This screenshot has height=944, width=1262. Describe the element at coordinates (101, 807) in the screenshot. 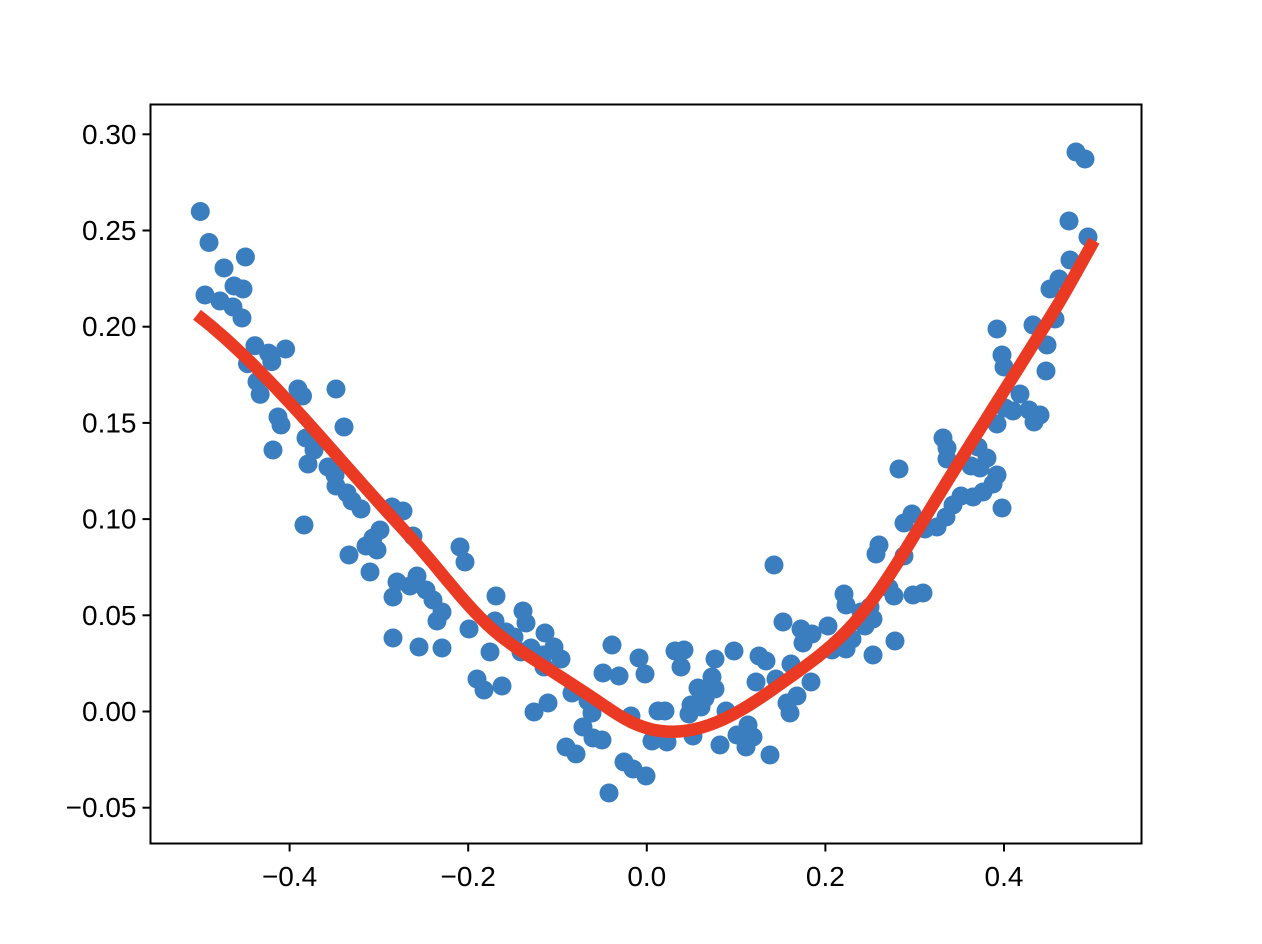

I see `svg-text: −0.05` at that location.